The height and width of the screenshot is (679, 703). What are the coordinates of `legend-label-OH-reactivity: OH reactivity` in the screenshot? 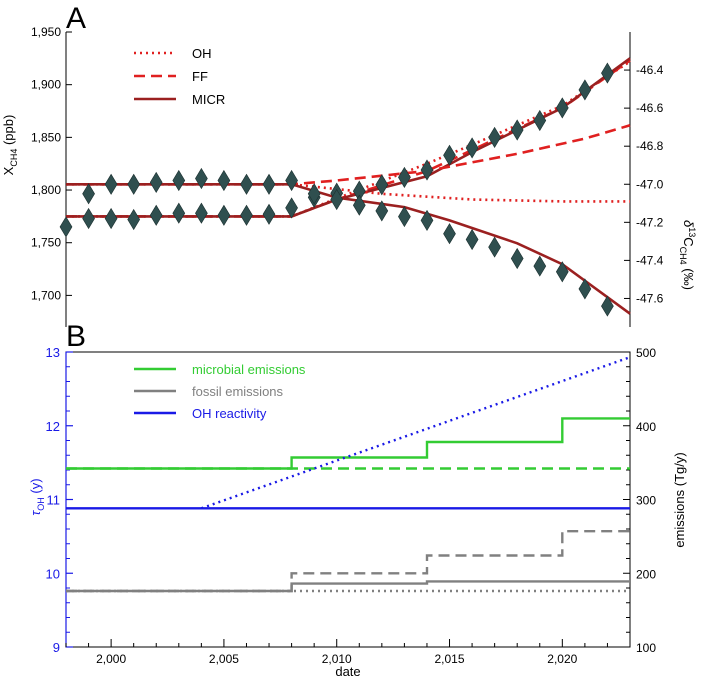 It's located at (229, 413).